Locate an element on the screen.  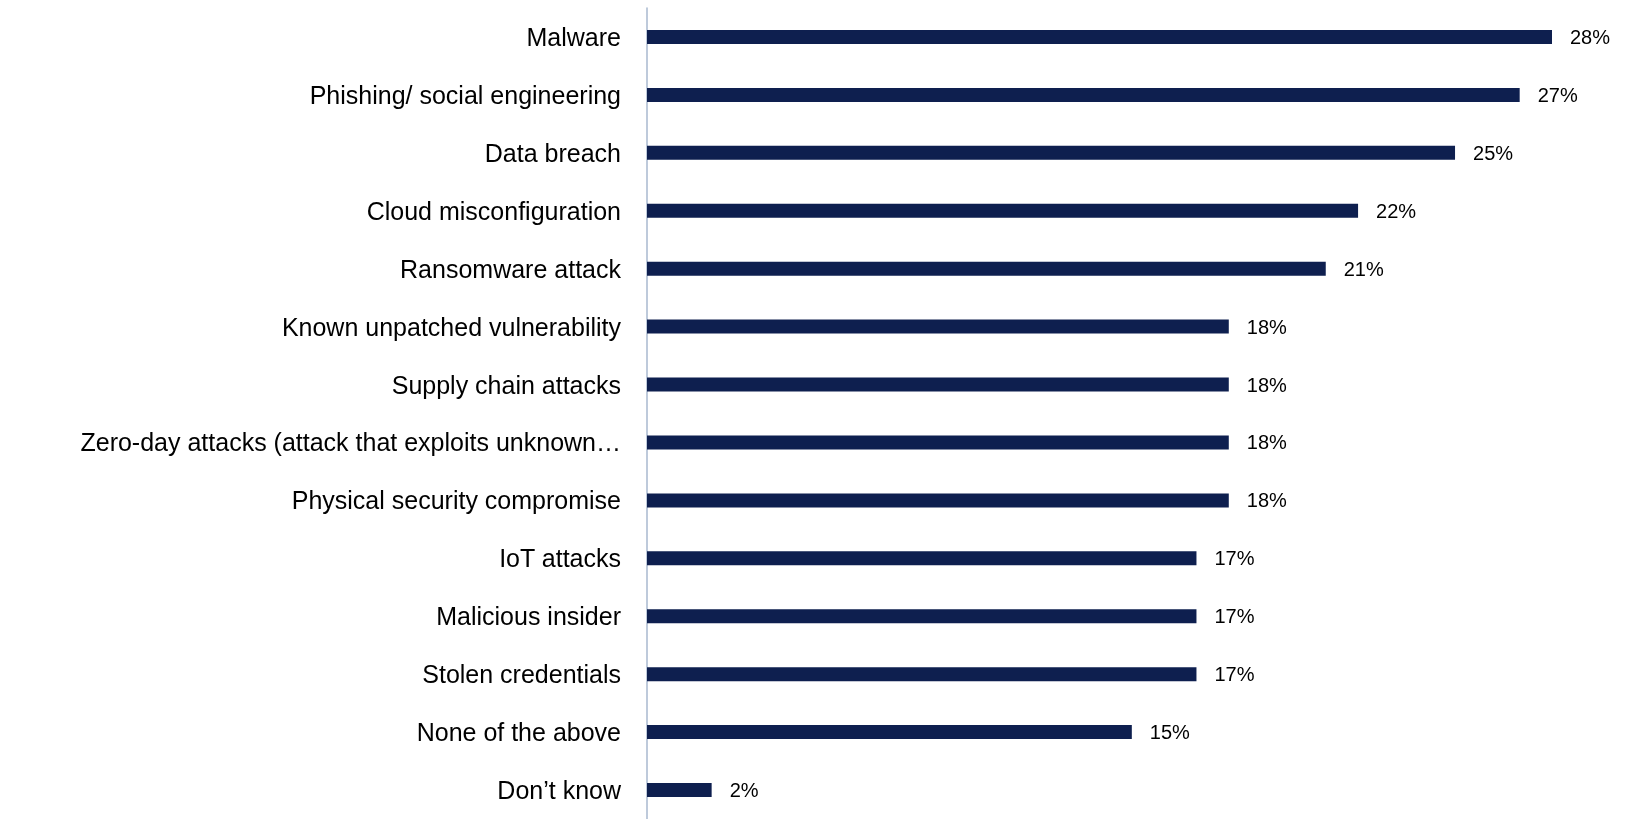
y-tick-label: Phishing/ social engineering is located at coordinates (465, 94).